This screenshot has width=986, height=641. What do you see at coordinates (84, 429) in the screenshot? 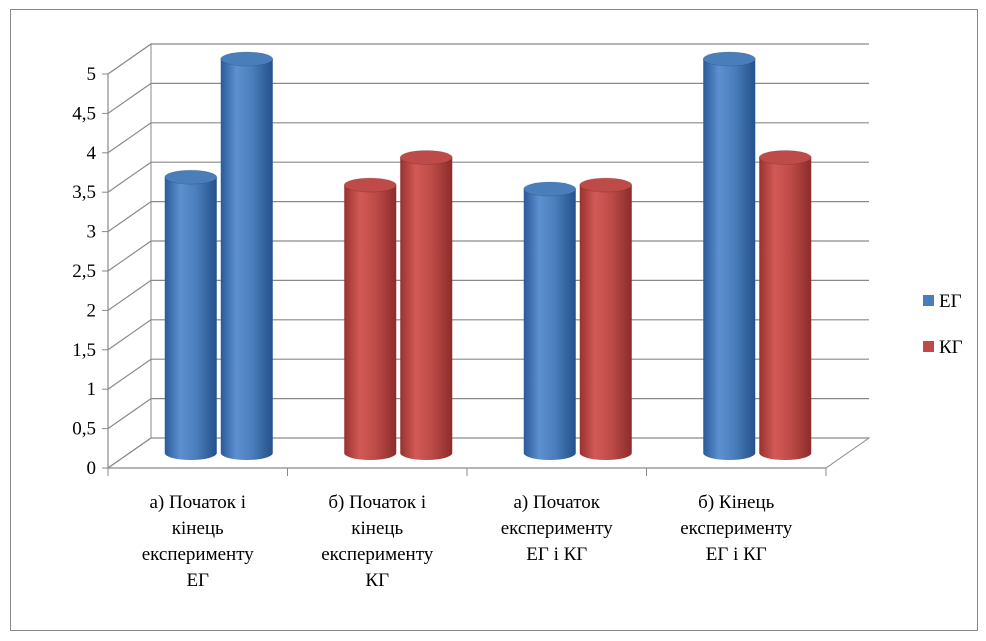
I see `y-tick-label: 0,5` at bounding box center [84, 429].